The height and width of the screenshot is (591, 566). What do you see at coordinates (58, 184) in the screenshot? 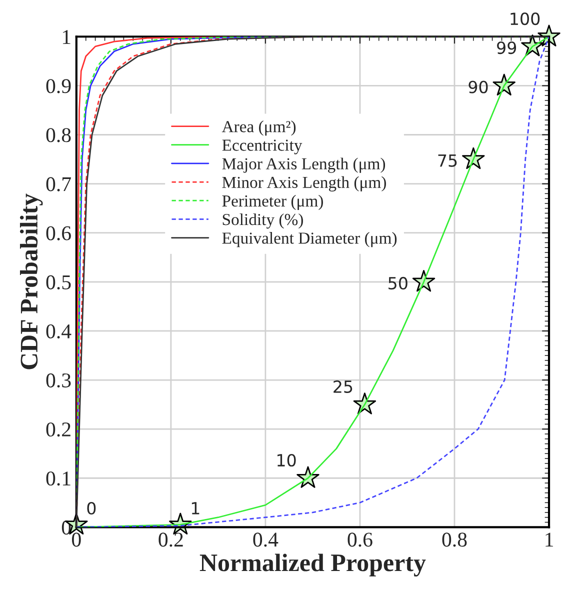
I see `y-tick-label: 0.7` at bounding box center [58, 184].